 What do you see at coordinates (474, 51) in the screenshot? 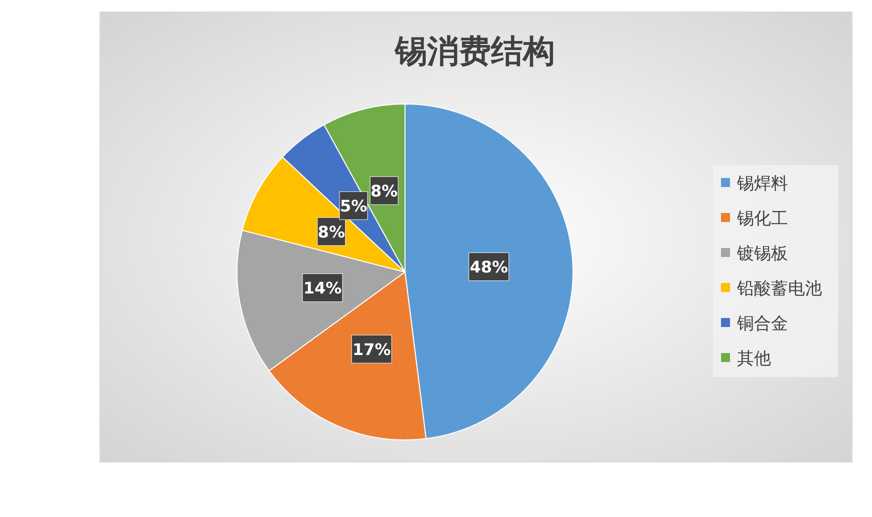
I see `chart-title: 锡消费结构` at bounding box center [474, 51].